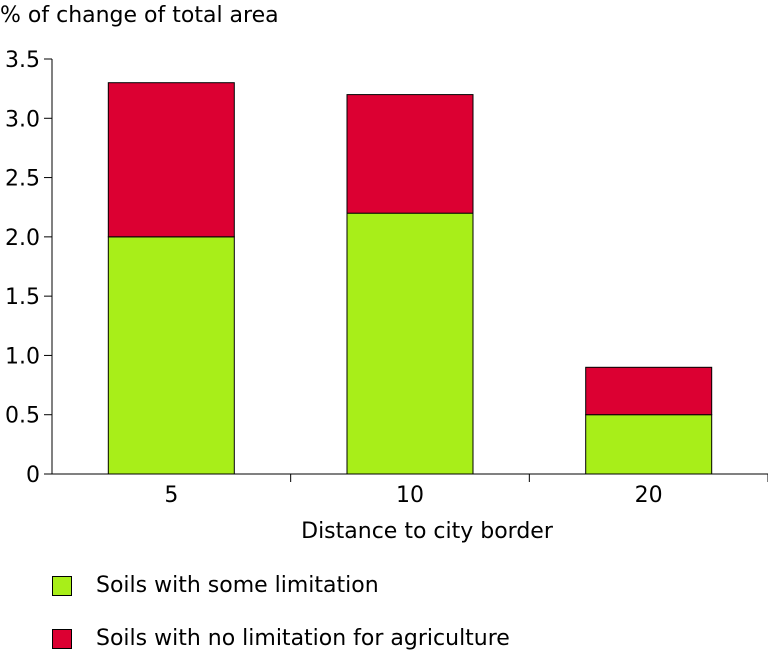  I want to click on legend-label-no-limitation: Soils with no limitation for agriculture, so click(303, 638).